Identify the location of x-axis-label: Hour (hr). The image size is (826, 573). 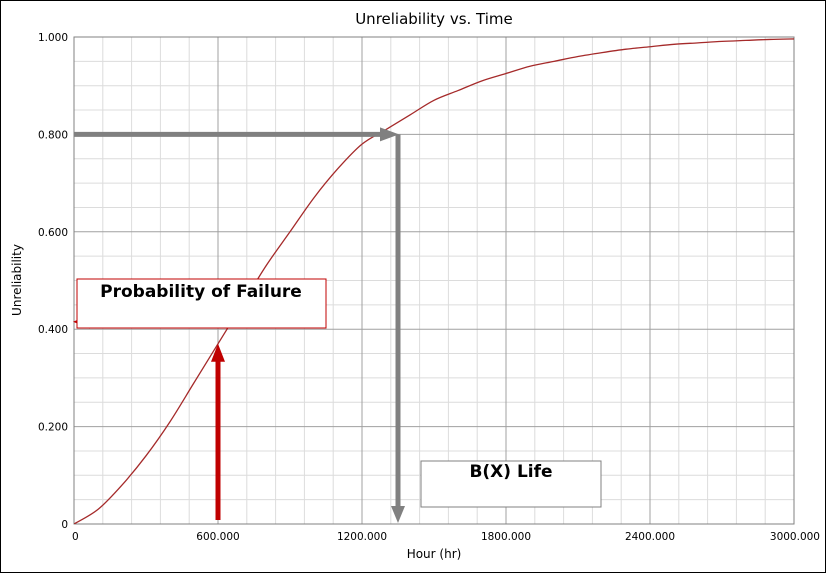
(434, 554).